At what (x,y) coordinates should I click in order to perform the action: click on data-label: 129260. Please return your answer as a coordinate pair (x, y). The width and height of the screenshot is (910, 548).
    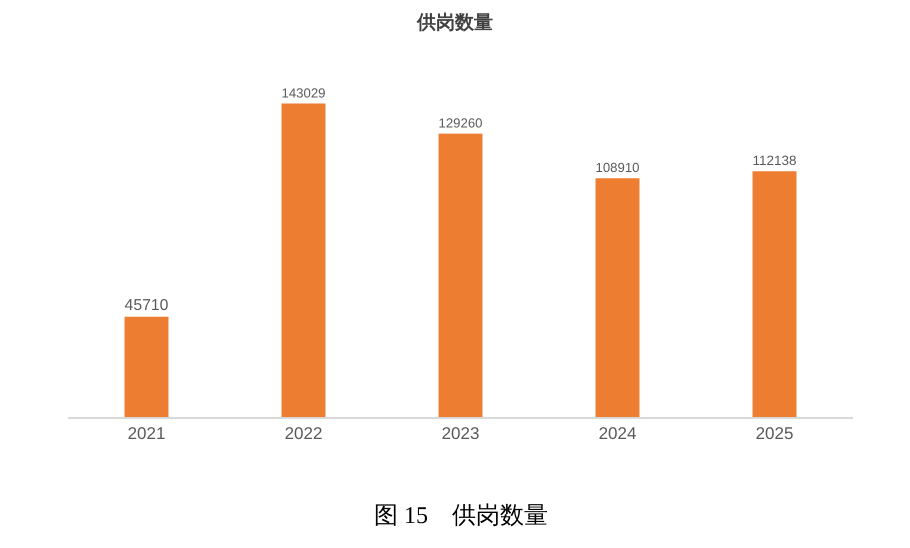
    Looking at the image, I should click on (460, 123).